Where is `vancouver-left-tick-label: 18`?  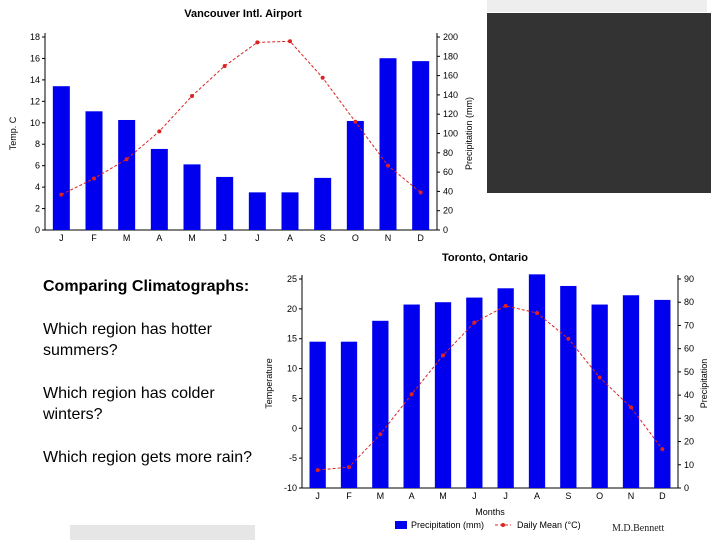 vancouver-left-tick-label: 18 is located at coordinates (35, 37).